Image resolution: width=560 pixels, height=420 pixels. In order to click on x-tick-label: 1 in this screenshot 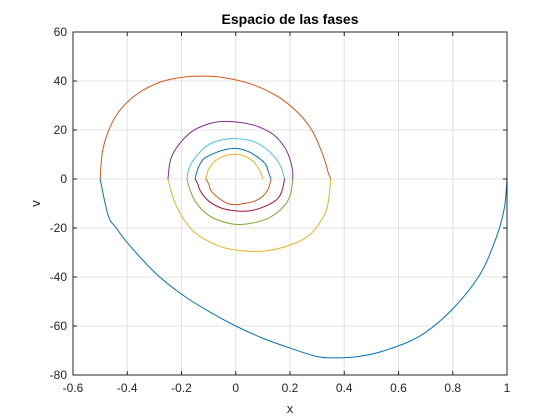, I will do `click(507, 388)`.